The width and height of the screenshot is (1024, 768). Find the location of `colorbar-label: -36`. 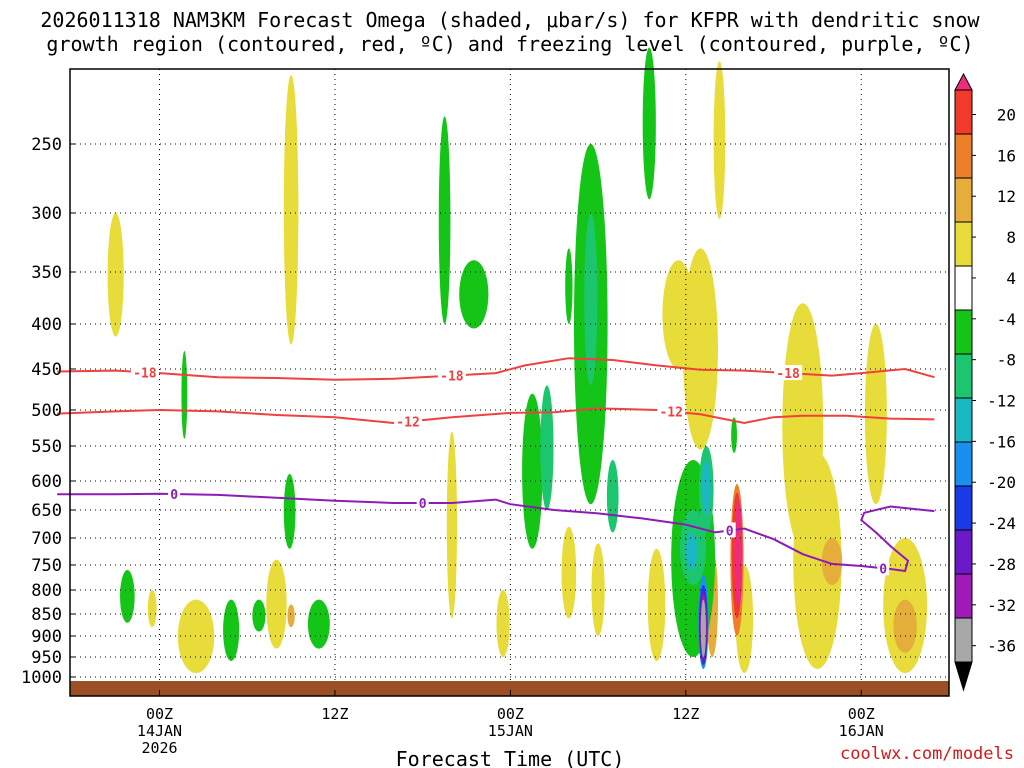

colorbar-label: -36 is located at coordinates (1001, 646).